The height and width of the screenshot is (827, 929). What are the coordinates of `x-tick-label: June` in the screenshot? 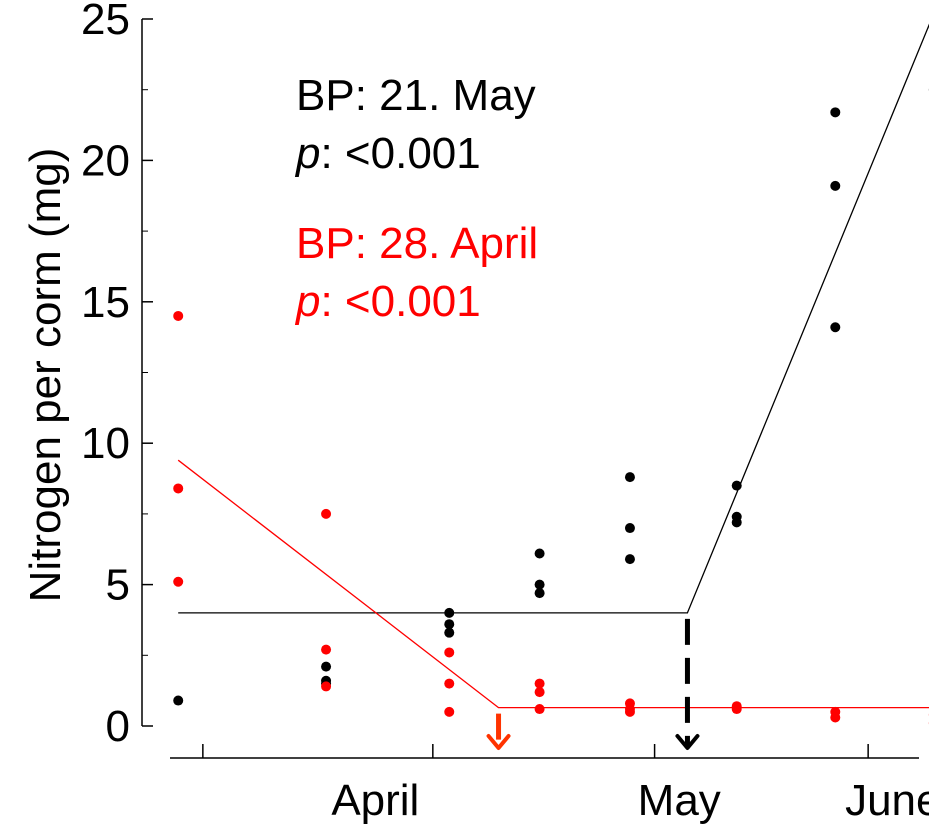 It's located at (887, 800).